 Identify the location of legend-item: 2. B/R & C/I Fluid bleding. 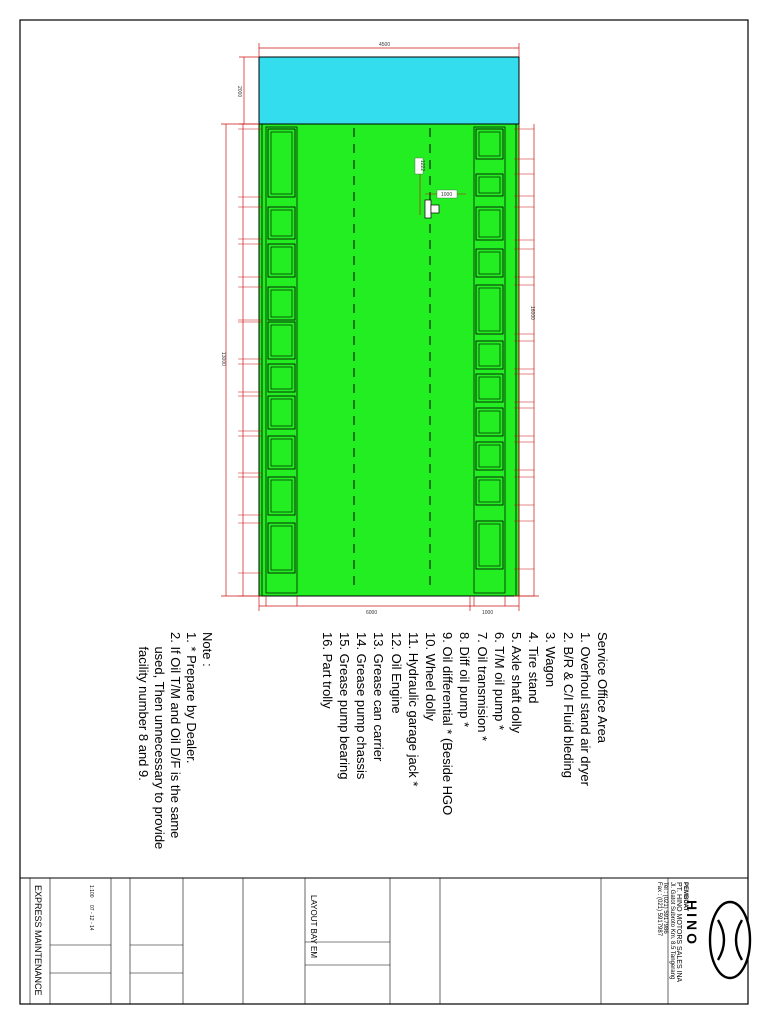
(568, 705).